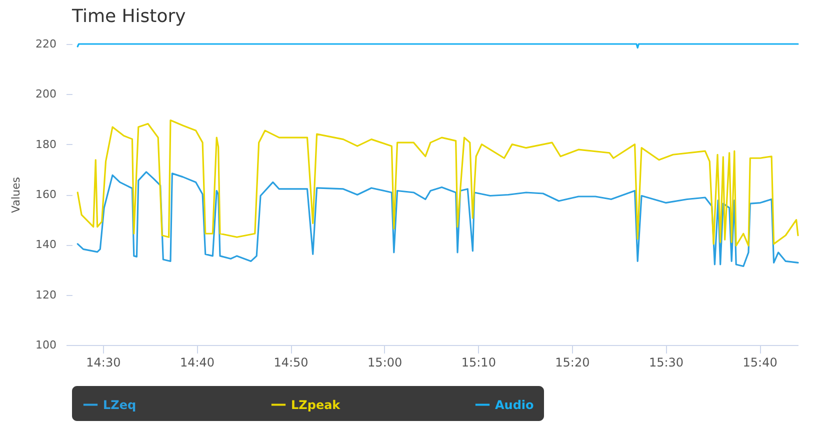 This screenshot has height=427, width=819. Describe the element at coordinates (760, 363) in the screenshot. I see `x-tick-label: 15:40` at that location.